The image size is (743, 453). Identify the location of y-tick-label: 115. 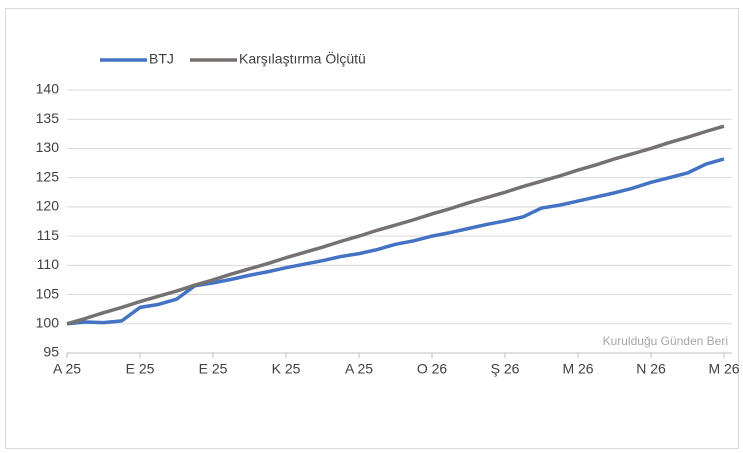
(48, 235).